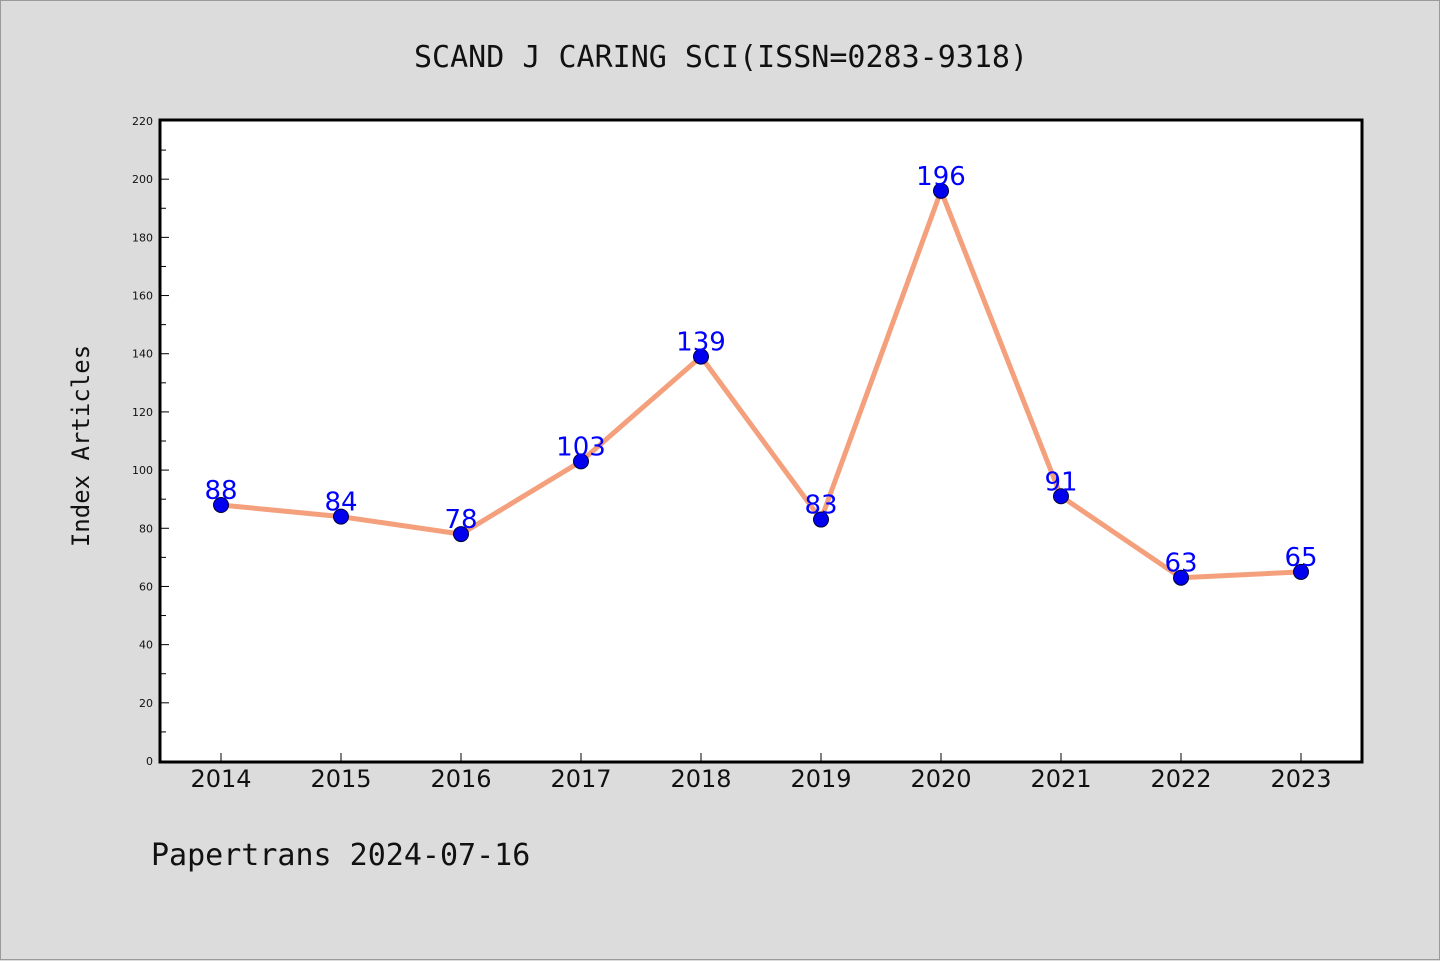 This screenshot has width=1440, height=961. What do you see at coordinates (1060, 482) in the screenshot?
I see `data-value-label: 91` at bounding box center [1060, 482].